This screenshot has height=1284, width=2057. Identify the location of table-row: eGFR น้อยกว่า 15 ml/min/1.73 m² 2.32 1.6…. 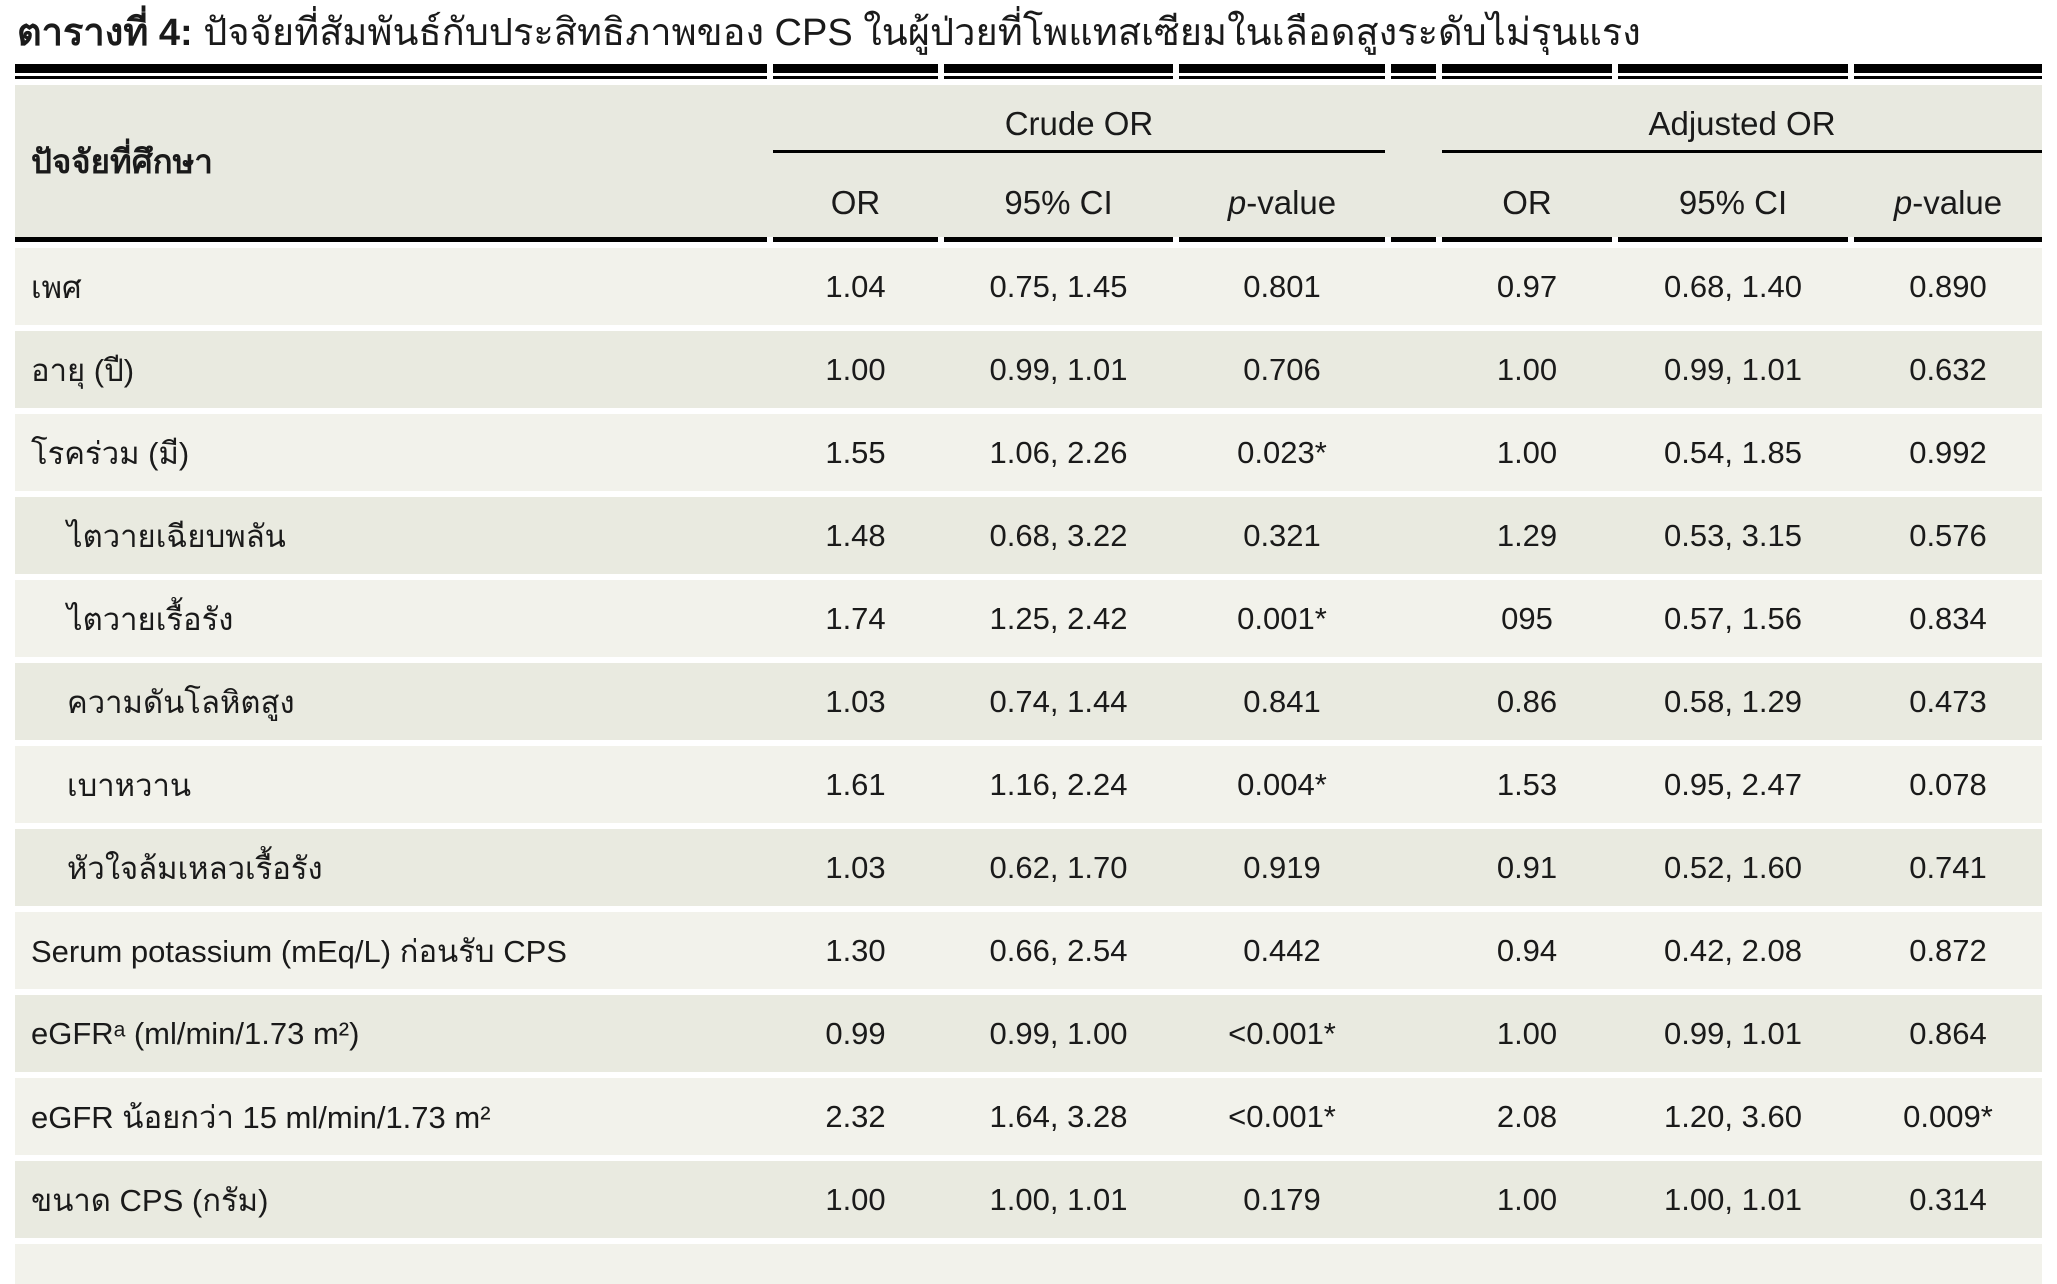
(1028, 1116).